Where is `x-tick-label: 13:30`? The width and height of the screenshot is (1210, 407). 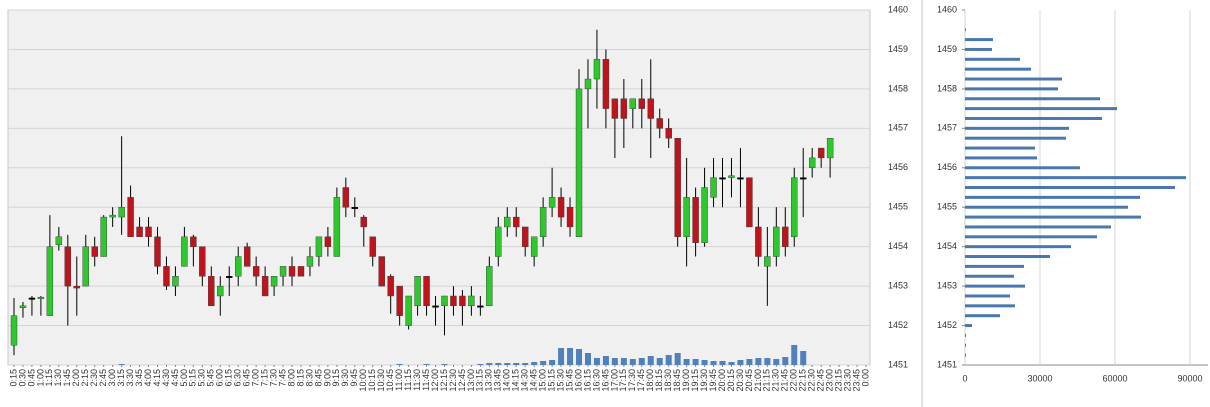 x-tick-label: 13:30 is located at coordinates (489, 380).